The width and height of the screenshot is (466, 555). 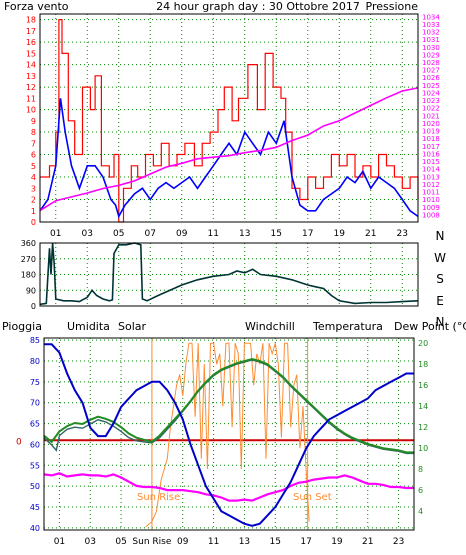 I want to click on temperature-tick-label: 8, so click(x=420, y=469).